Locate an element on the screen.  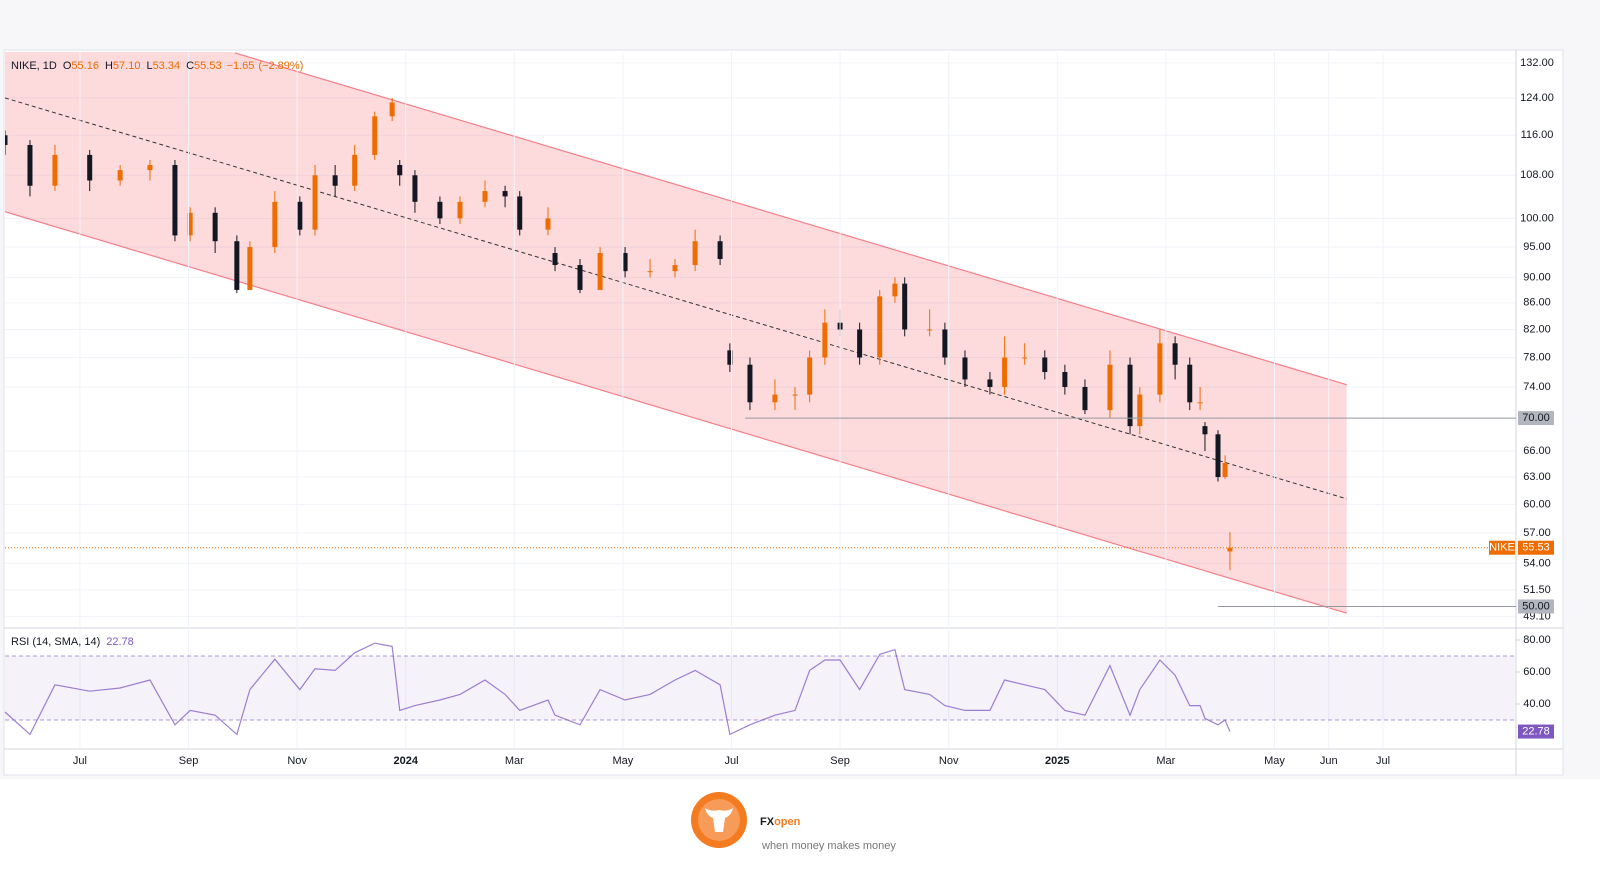
y-tick-label: 78.00 is located at coordinates (1537, 357).